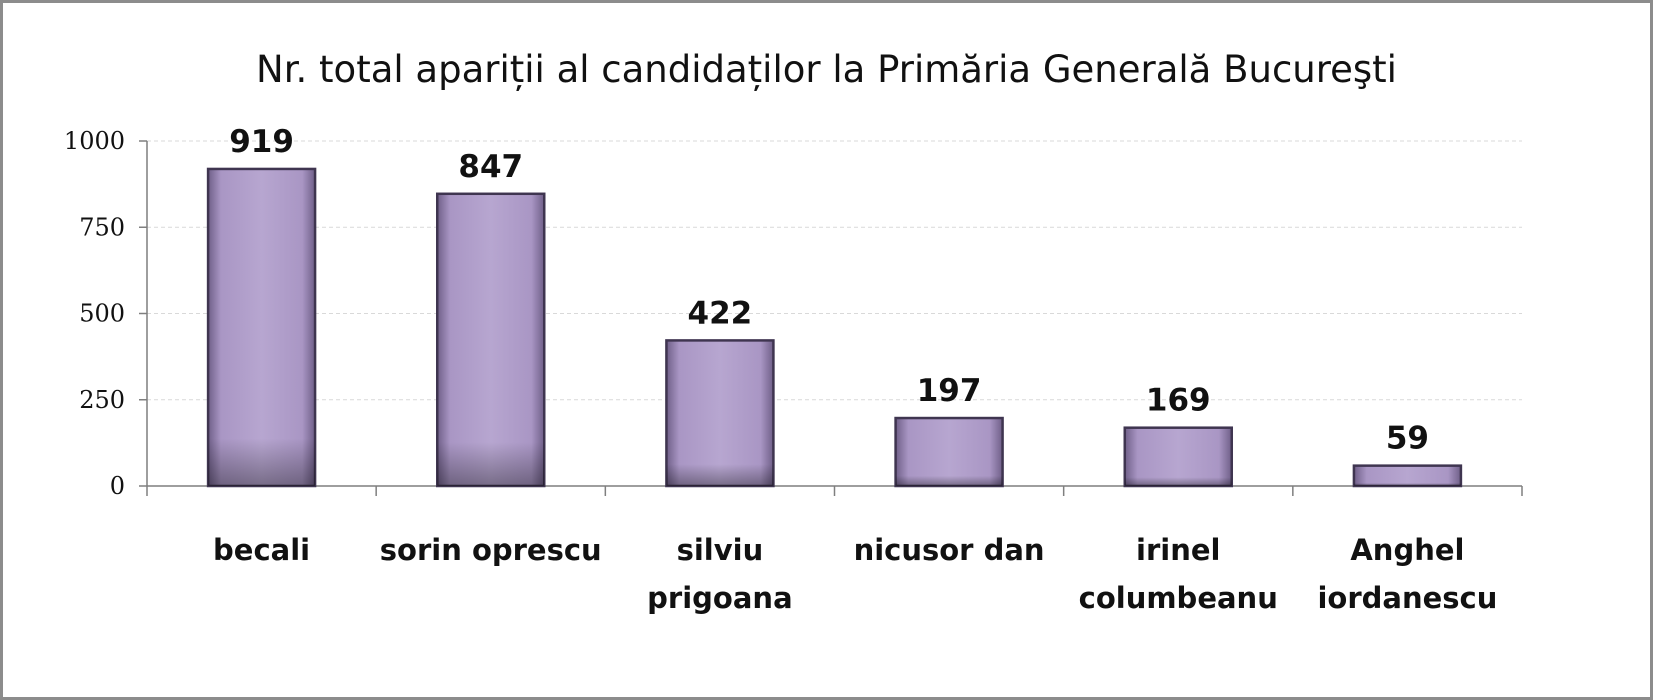 The image size is (1653, 700). I want to click on data-label: 197, so click(949, 391).